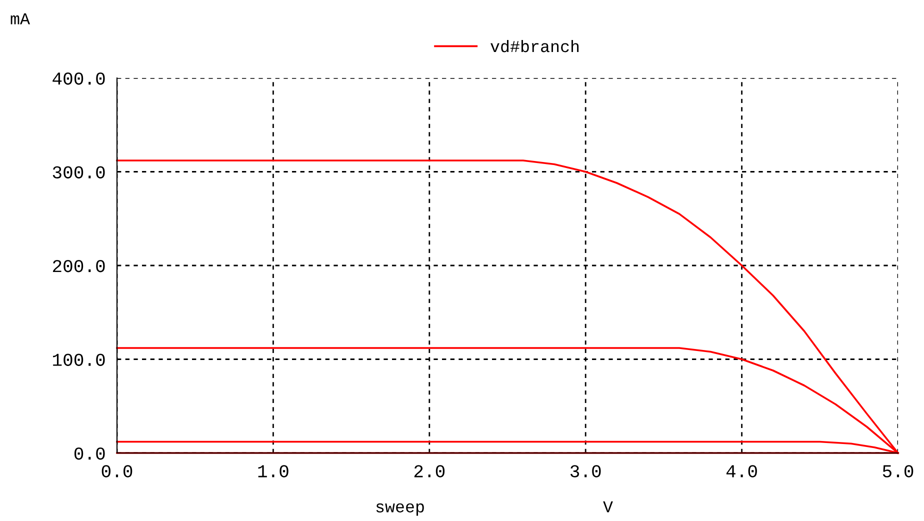 The image size is (924, 521). What do you see at coordinates (89, 453) in the screenshot?
I see `y-tick-label: 0.0` at bounding box center [89, 453].